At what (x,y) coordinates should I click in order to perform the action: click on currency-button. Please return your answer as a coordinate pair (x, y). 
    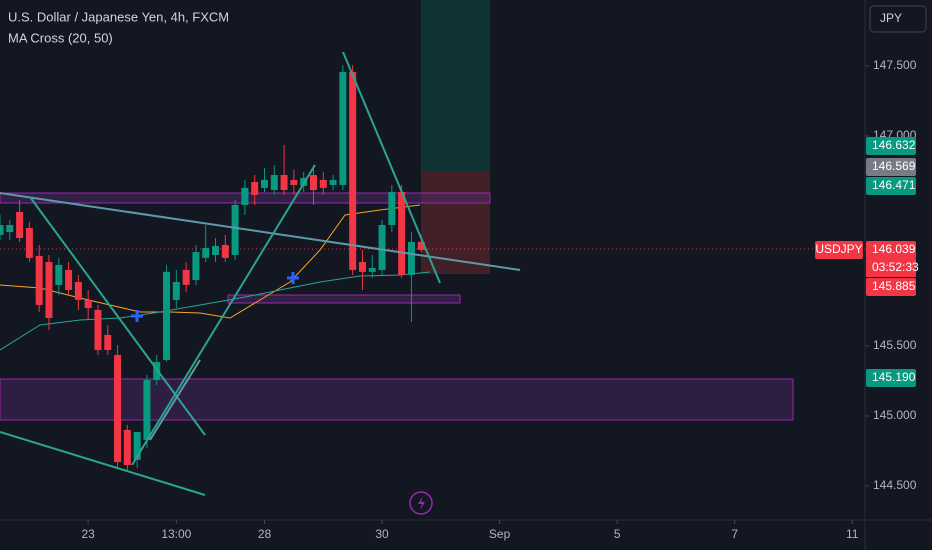
    Looking at the image, I should click on (898, 19).